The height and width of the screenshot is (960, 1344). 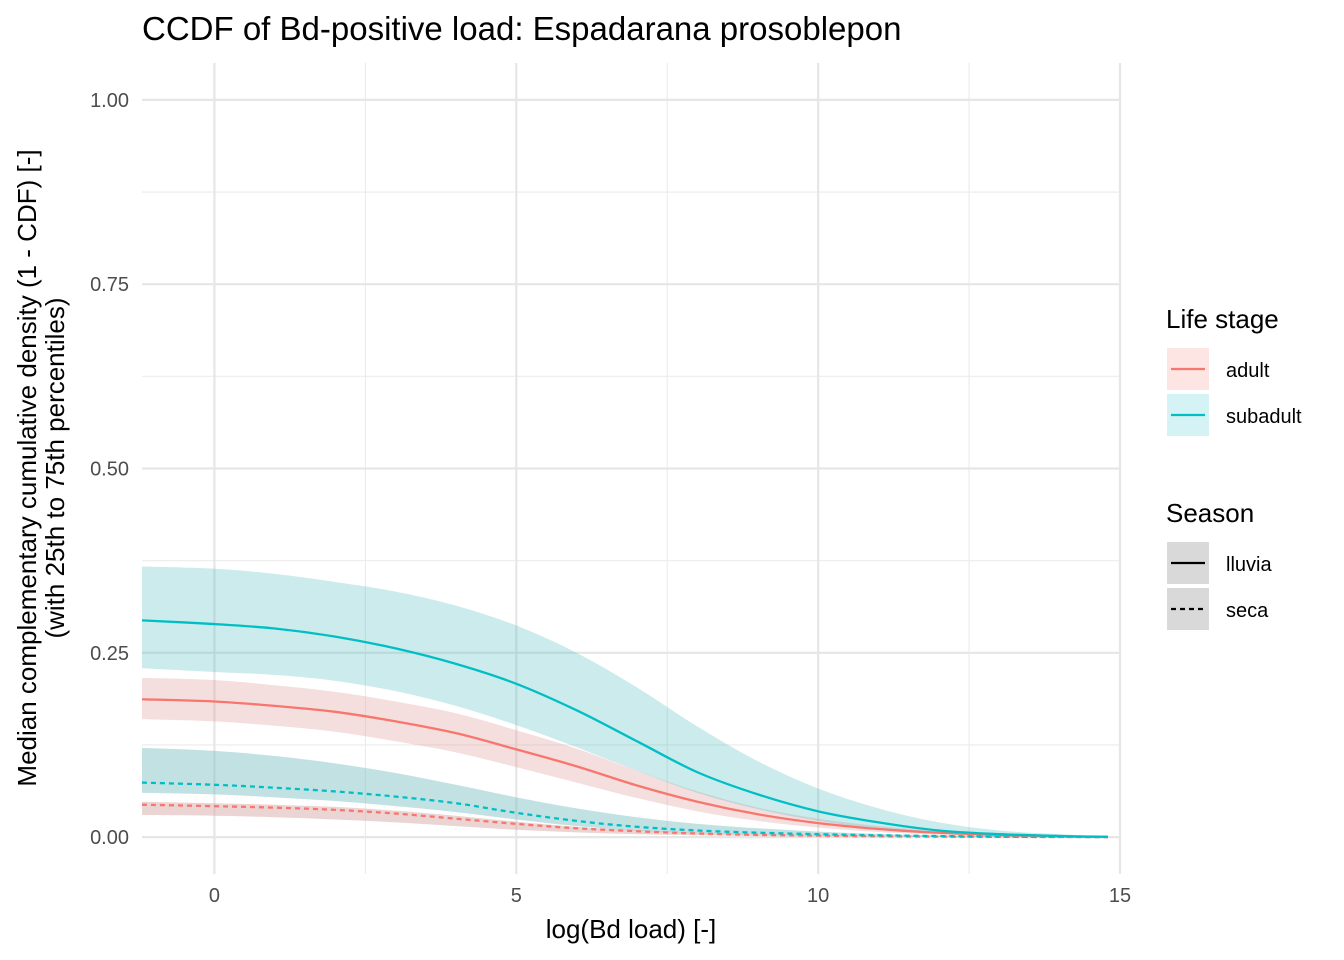 I want to click on legend-item-adult: adult, so click(x=1218, y=369).